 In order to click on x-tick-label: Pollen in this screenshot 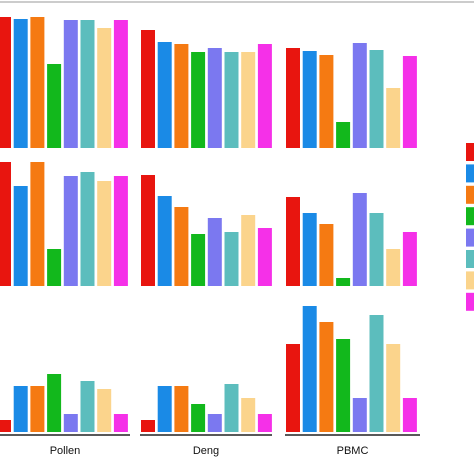, I will do `click(65, 451)`.